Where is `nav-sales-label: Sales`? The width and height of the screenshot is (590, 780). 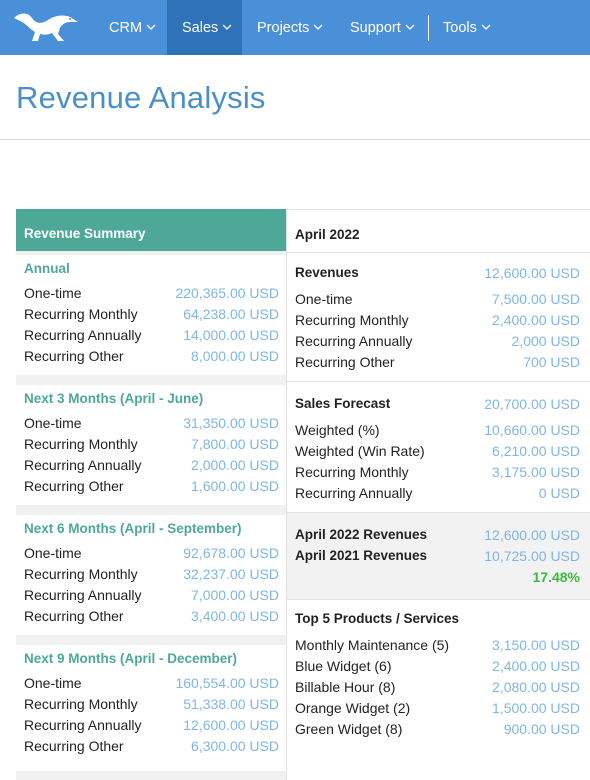
nav-sales-label: Sales is located at coordinates (200, 28).